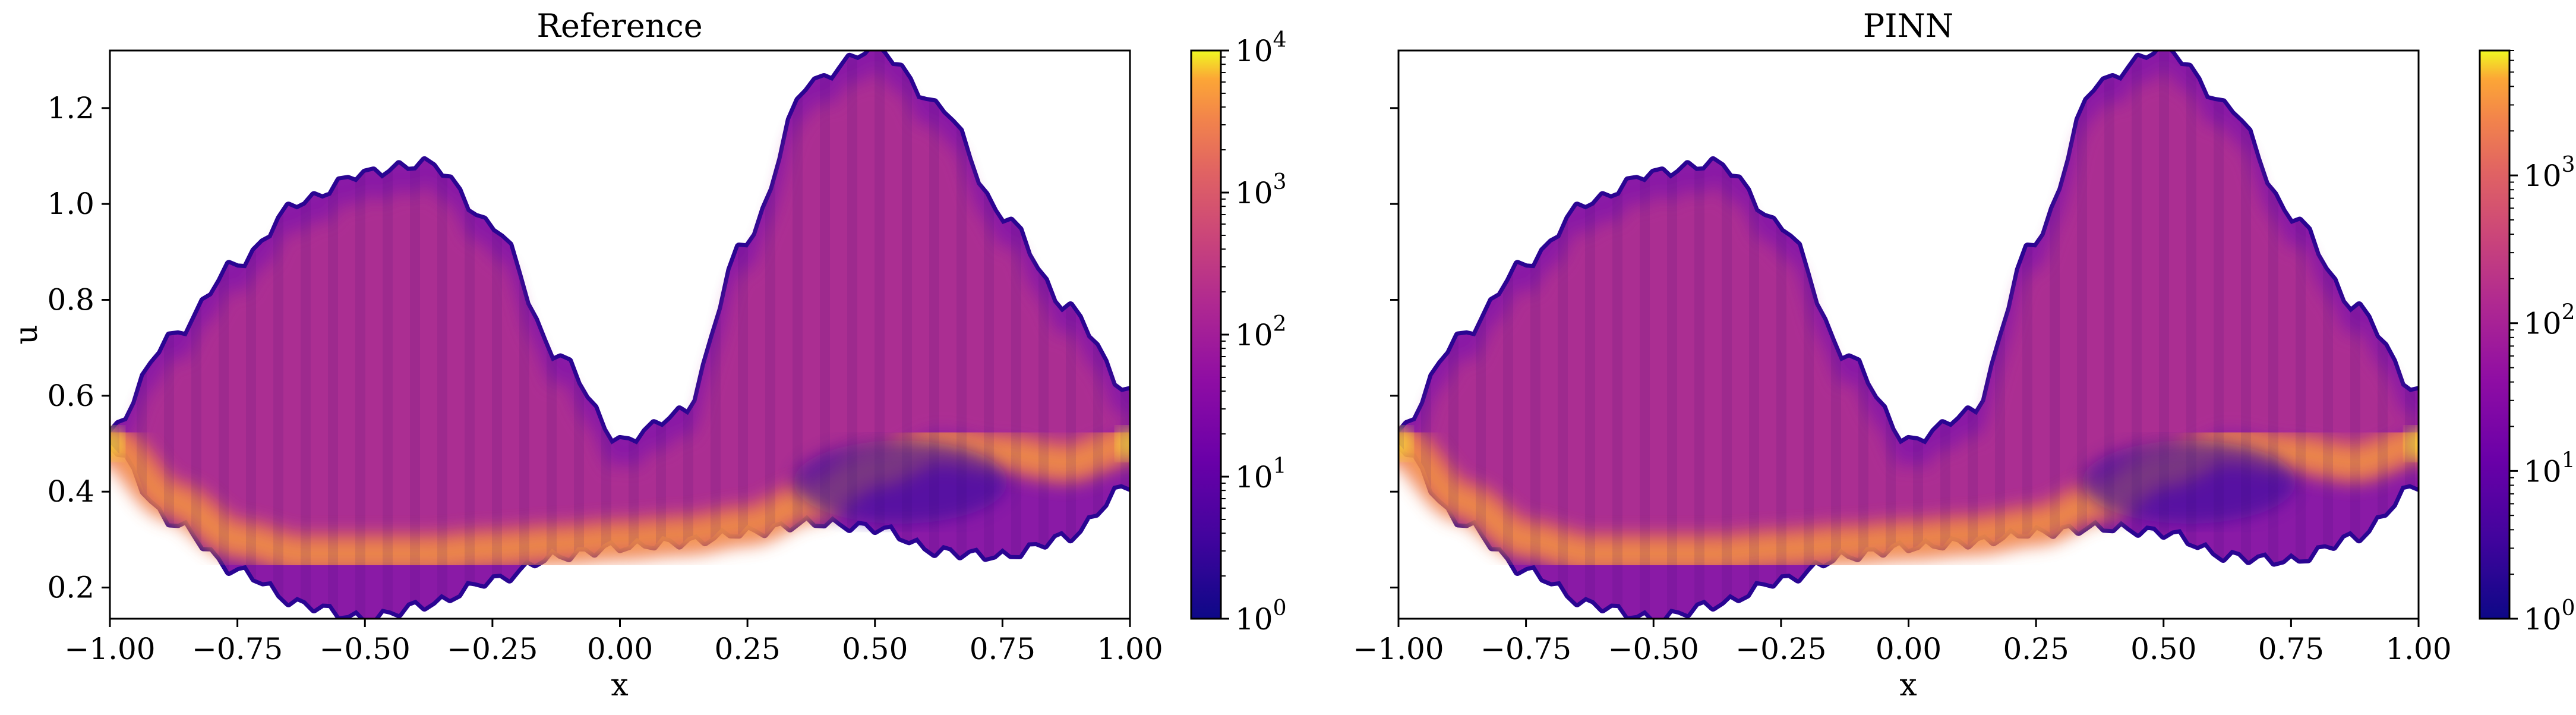 The width and height of the screenshot is (2576, 715). I want to click on y-tick-label: 1.2, so click(70, 108).